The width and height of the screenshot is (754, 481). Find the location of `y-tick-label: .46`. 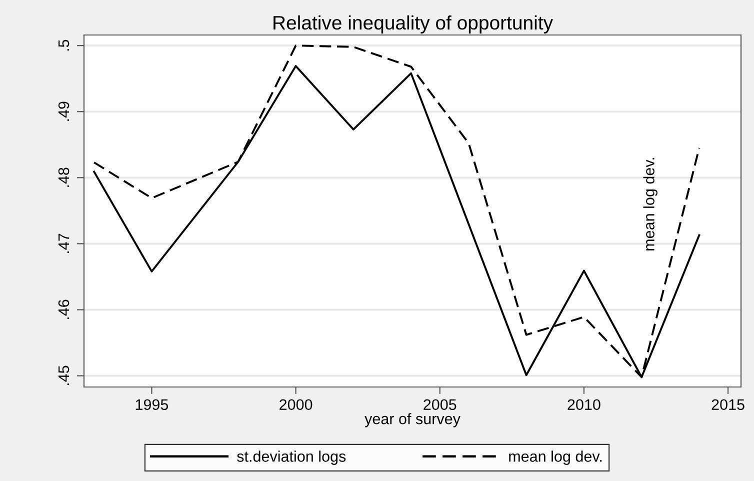

y-tick-label: .46 is located at coordinates (64, 309).